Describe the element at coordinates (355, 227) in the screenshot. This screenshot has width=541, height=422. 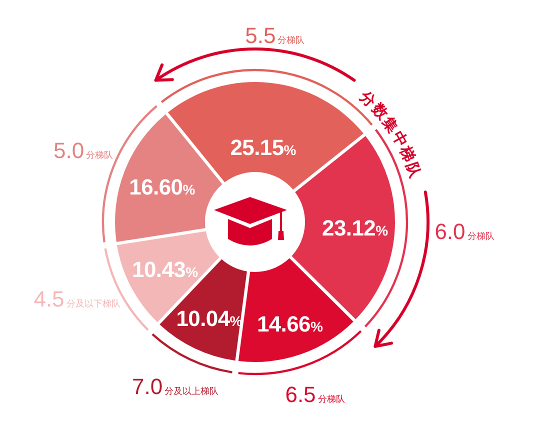
I see `data-label: 23.12%` at that location.